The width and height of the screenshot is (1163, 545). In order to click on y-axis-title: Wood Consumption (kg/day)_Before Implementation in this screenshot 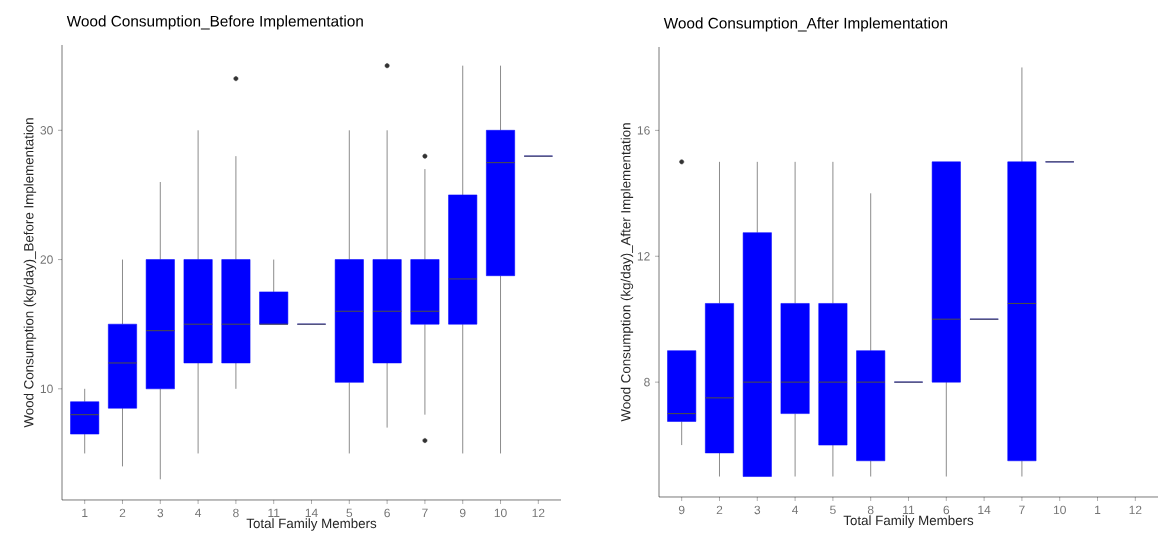, I will do `click(30, 273)`.